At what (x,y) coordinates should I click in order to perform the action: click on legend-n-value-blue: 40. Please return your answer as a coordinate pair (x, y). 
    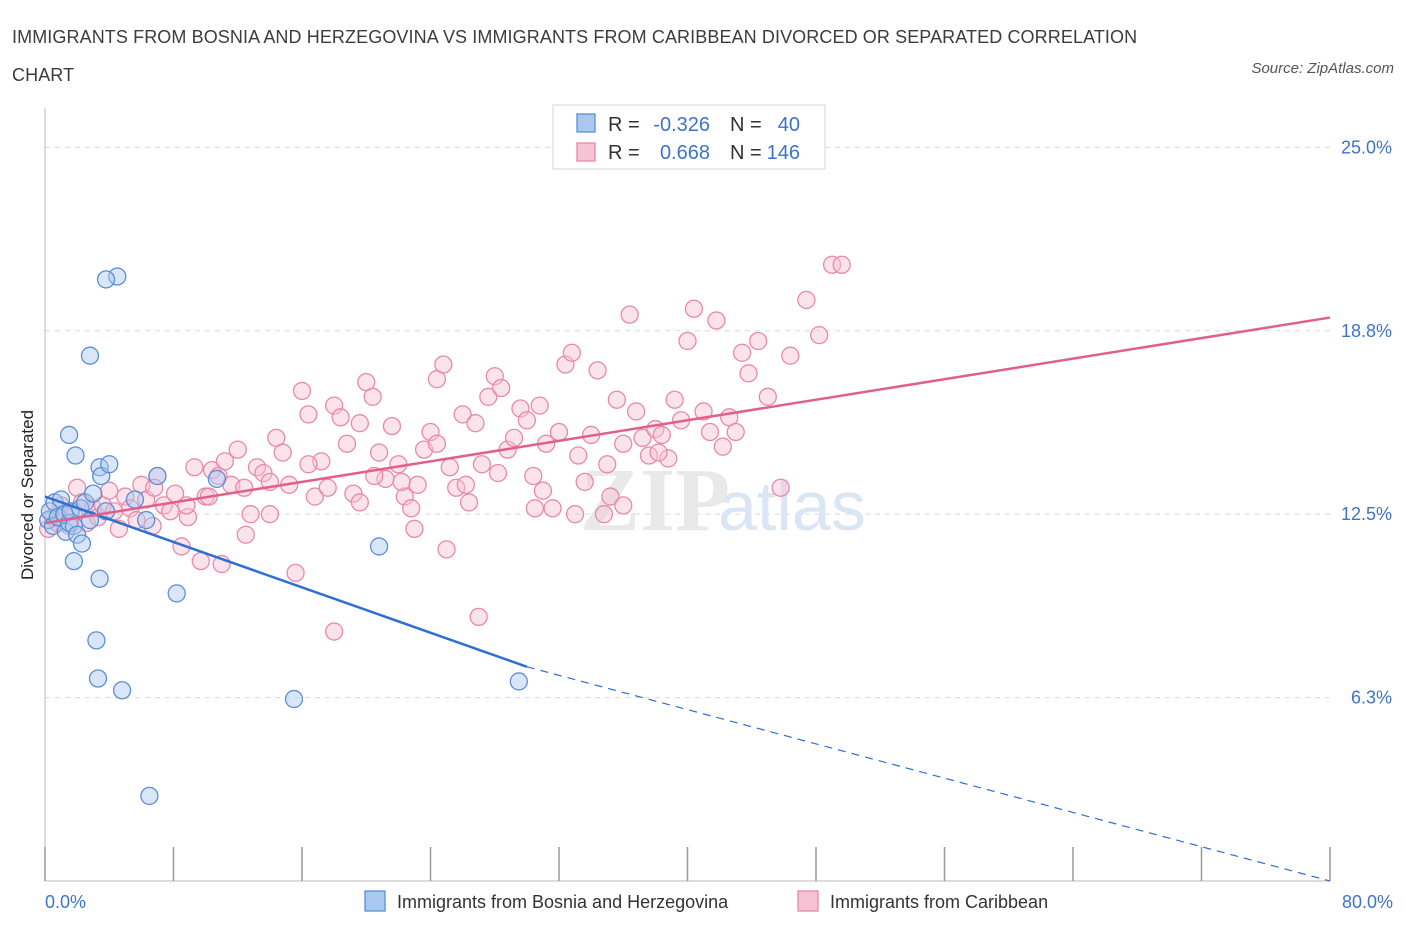
    Looking at the image, I should click on (789, 125).